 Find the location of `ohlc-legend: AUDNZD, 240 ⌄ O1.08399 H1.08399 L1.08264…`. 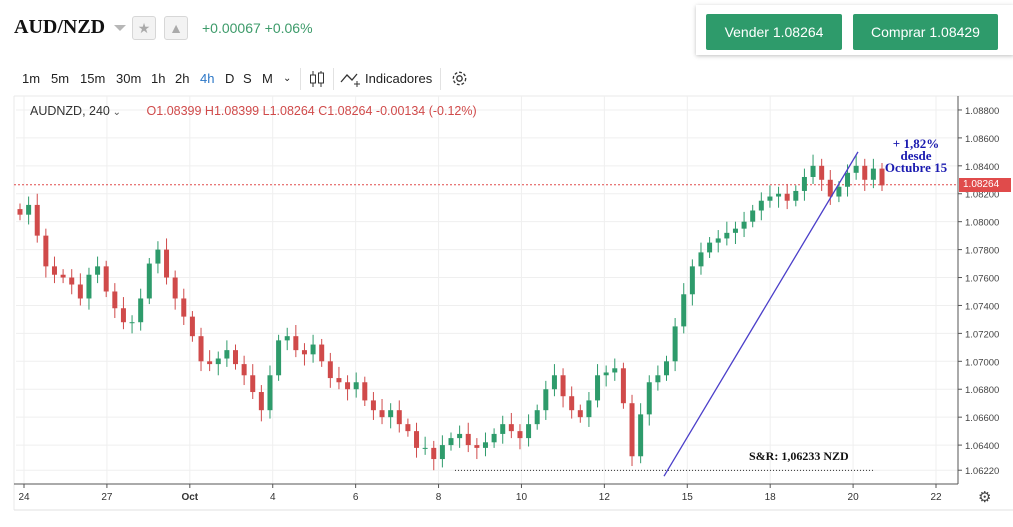

ohlc-legend: AUDNZD, 240 ⌄ O1.08399 H1.08399 L1.08264… is located at coordinates (253, 111).